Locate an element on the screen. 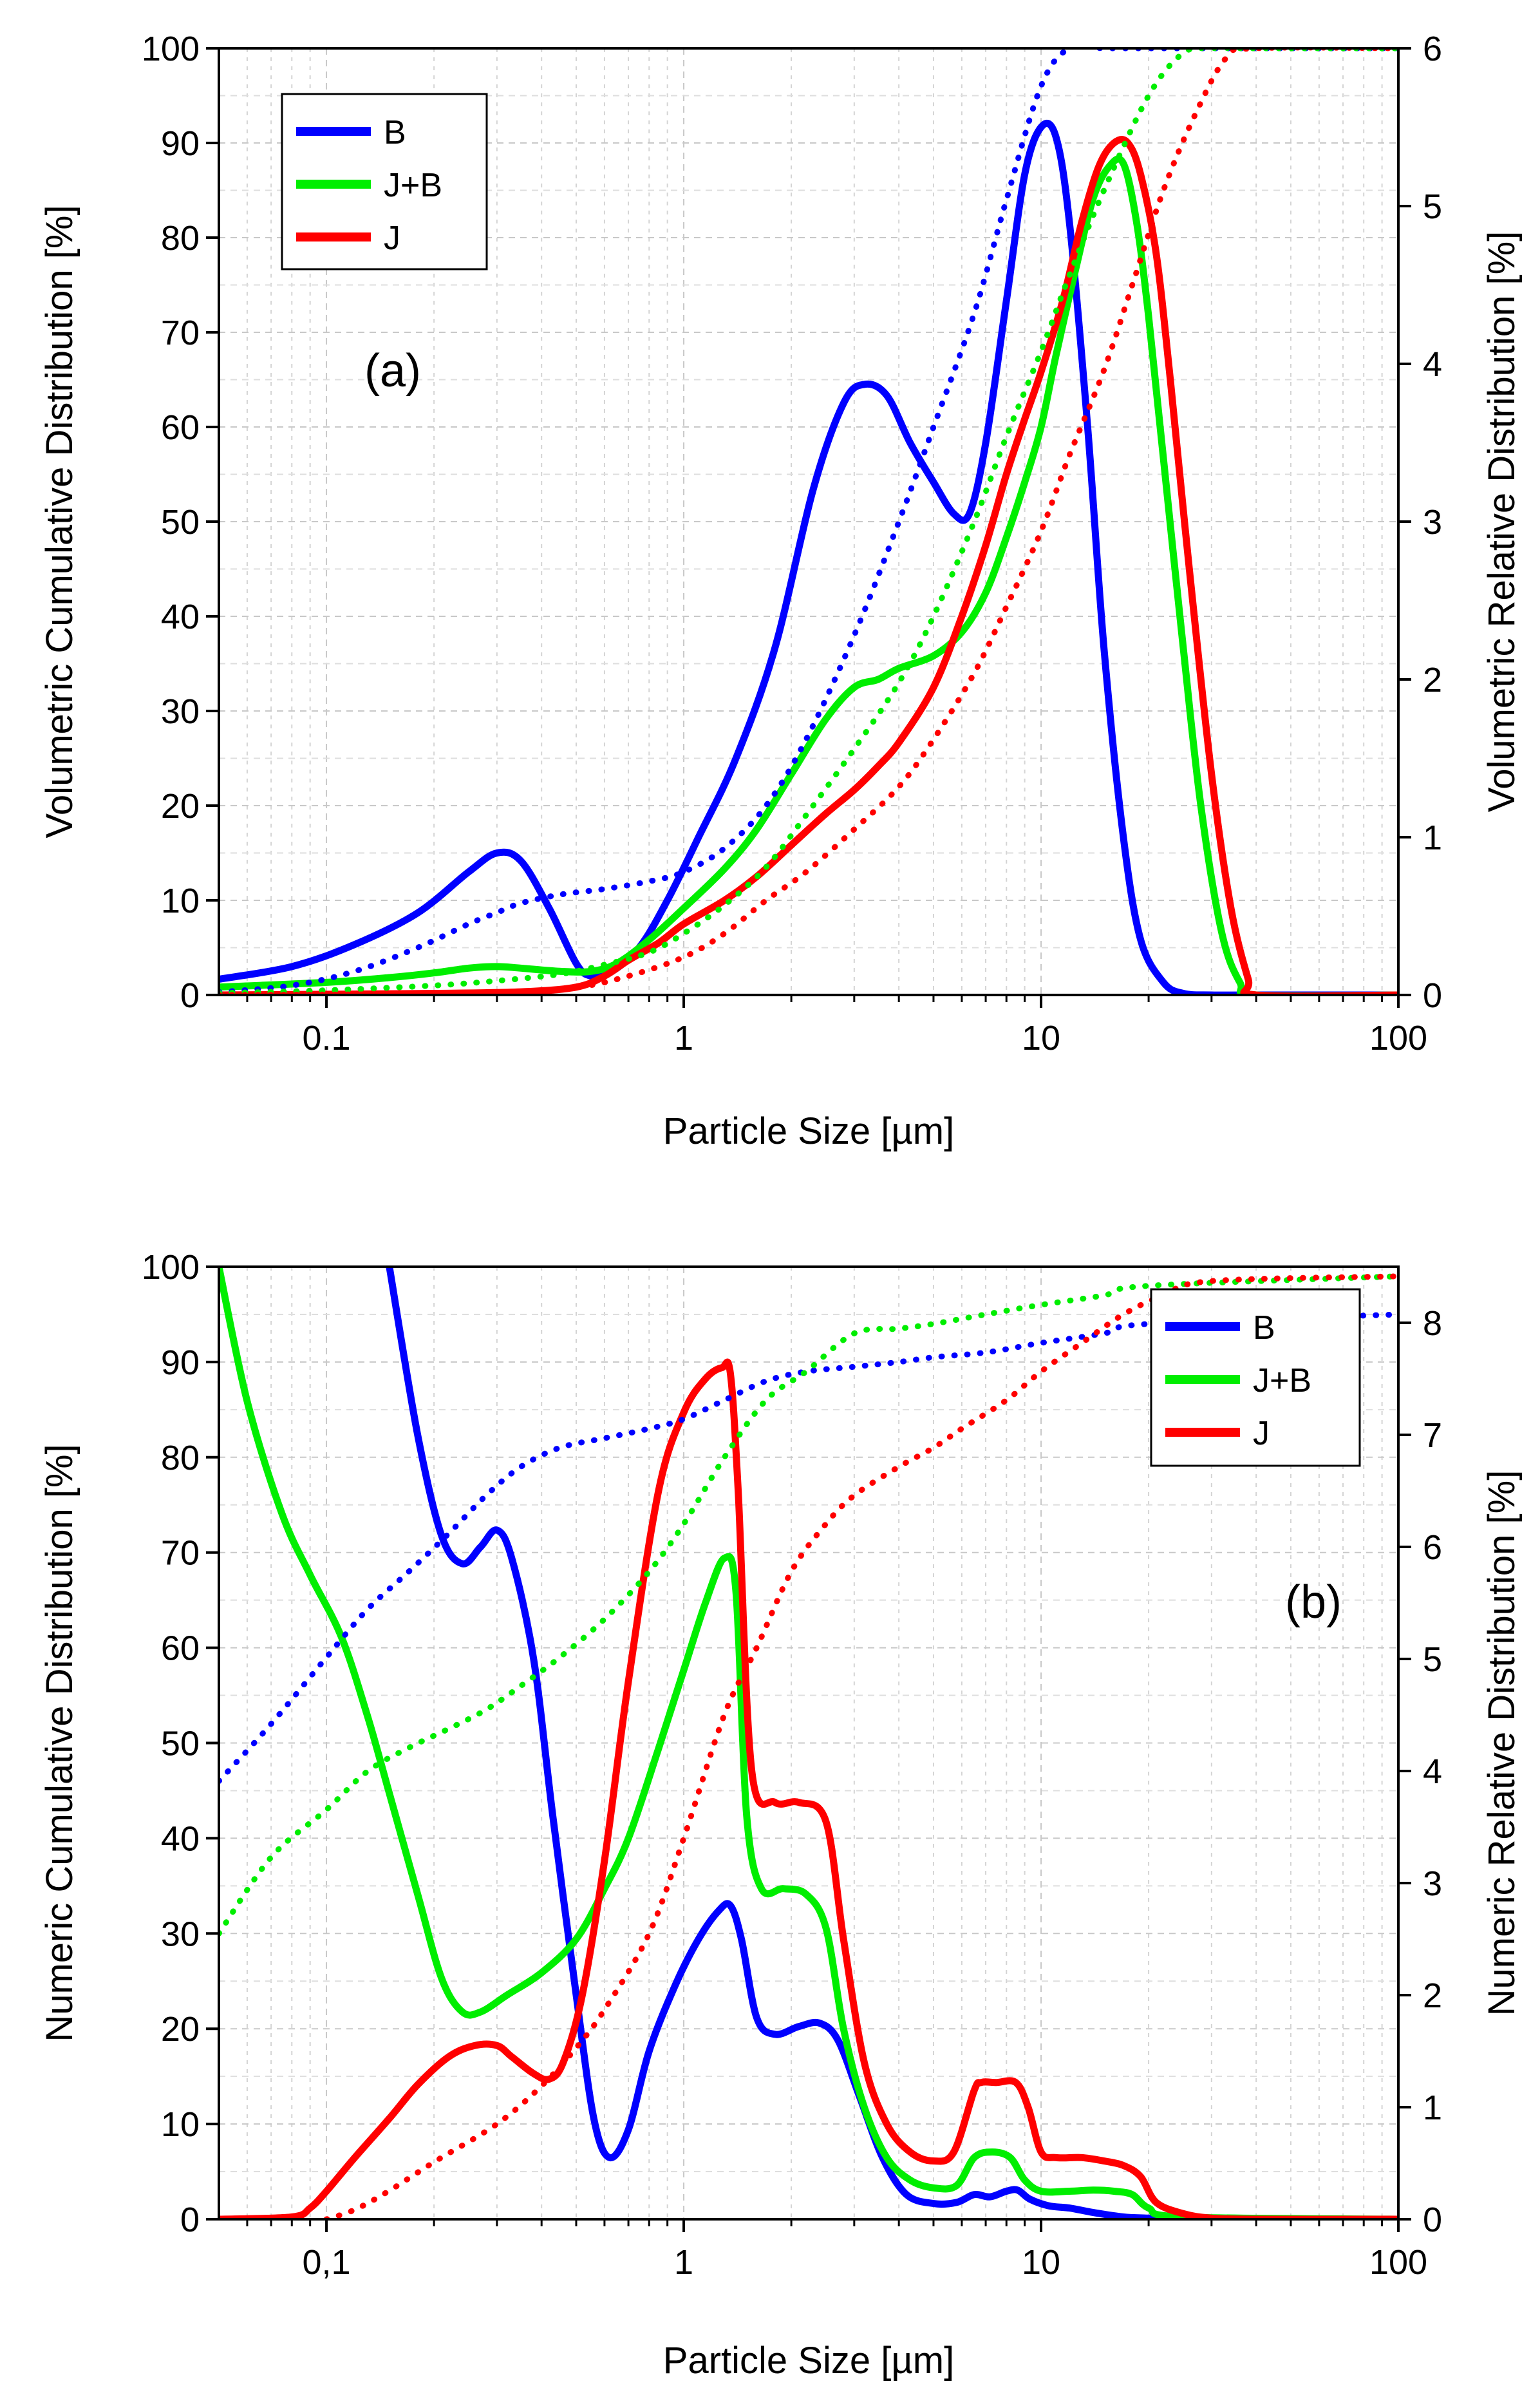  y2-axis-title: Numeric Relative Distribution [%] is located at coordinates (1502, 1743).